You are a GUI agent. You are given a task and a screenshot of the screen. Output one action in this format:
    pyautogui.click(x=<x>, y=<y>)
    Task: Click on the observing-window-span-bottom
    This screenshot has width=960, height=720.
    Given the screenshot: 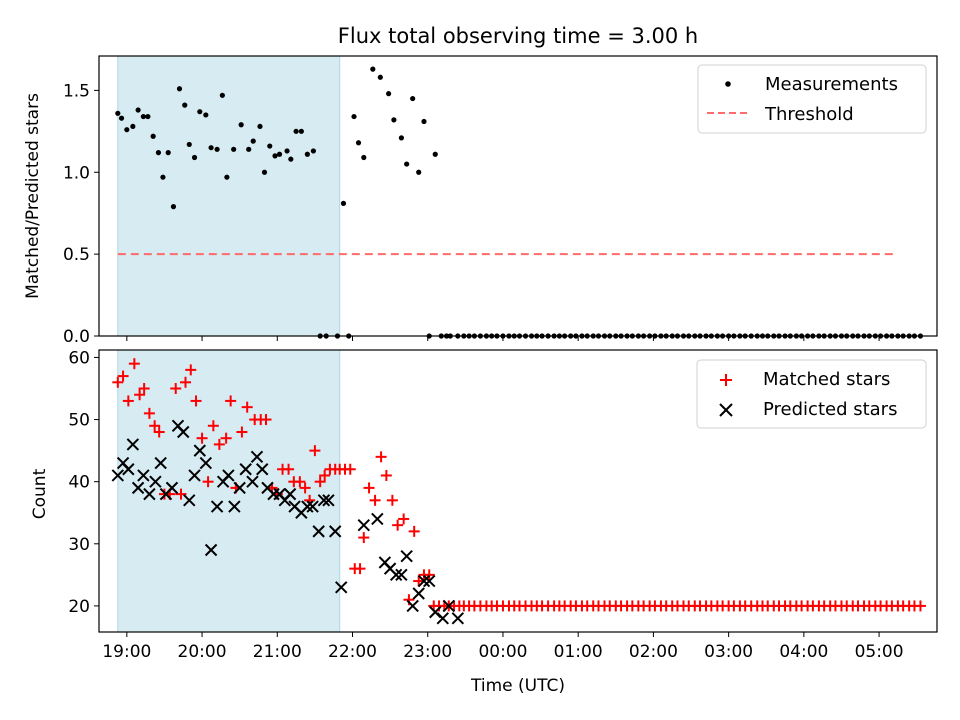 What is the action you would take?
    pyautogui.click(x=229, y=491)
    